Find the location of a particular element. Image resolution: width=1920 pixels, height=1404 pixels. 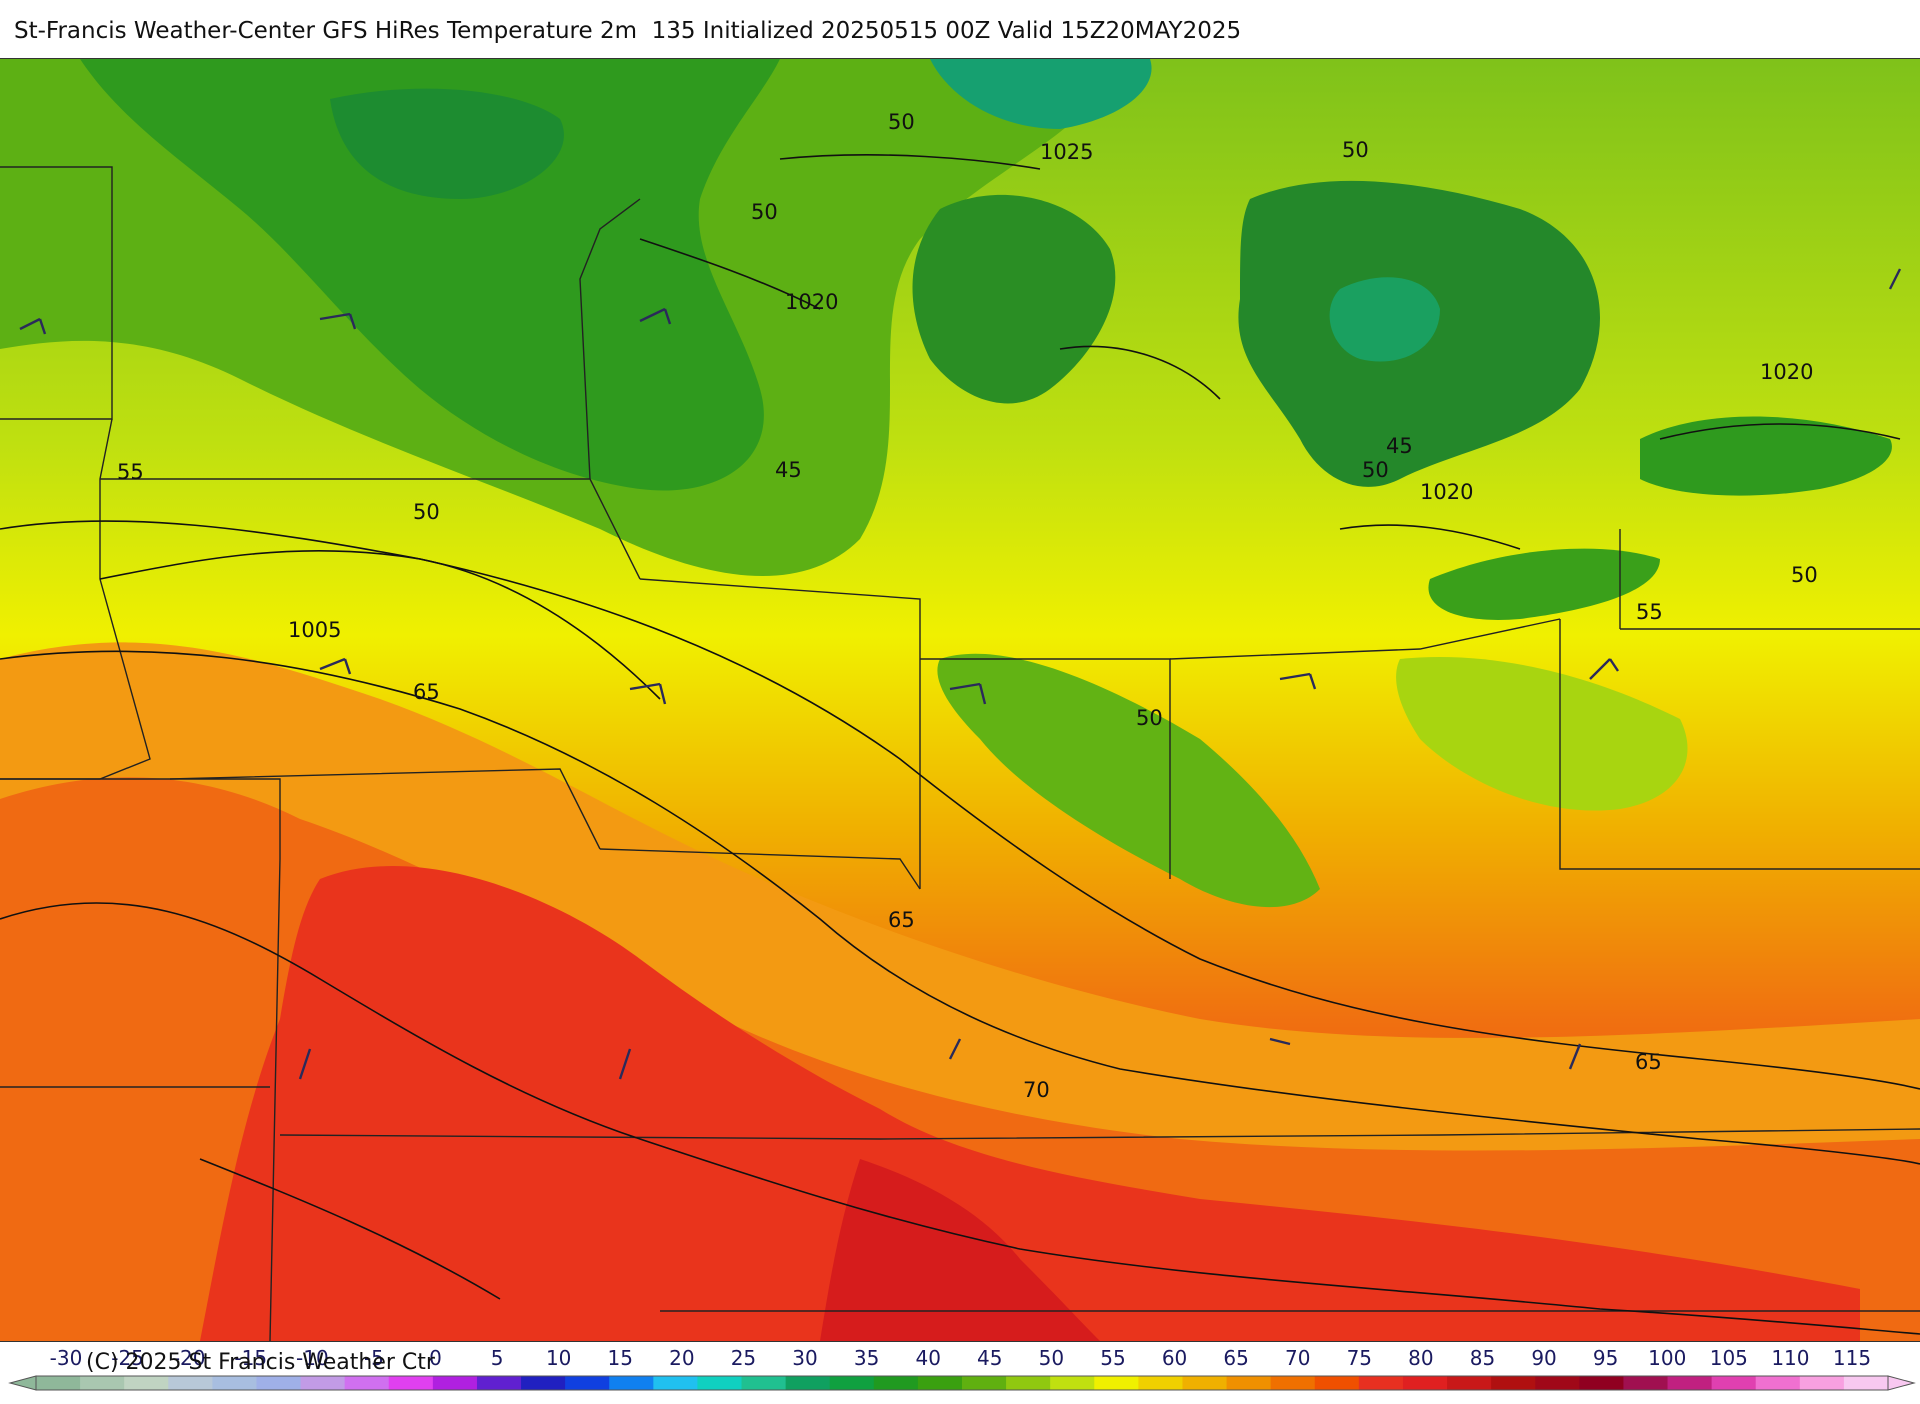

isotherm-label-10: 50 is located at coordinates (1804, 575).